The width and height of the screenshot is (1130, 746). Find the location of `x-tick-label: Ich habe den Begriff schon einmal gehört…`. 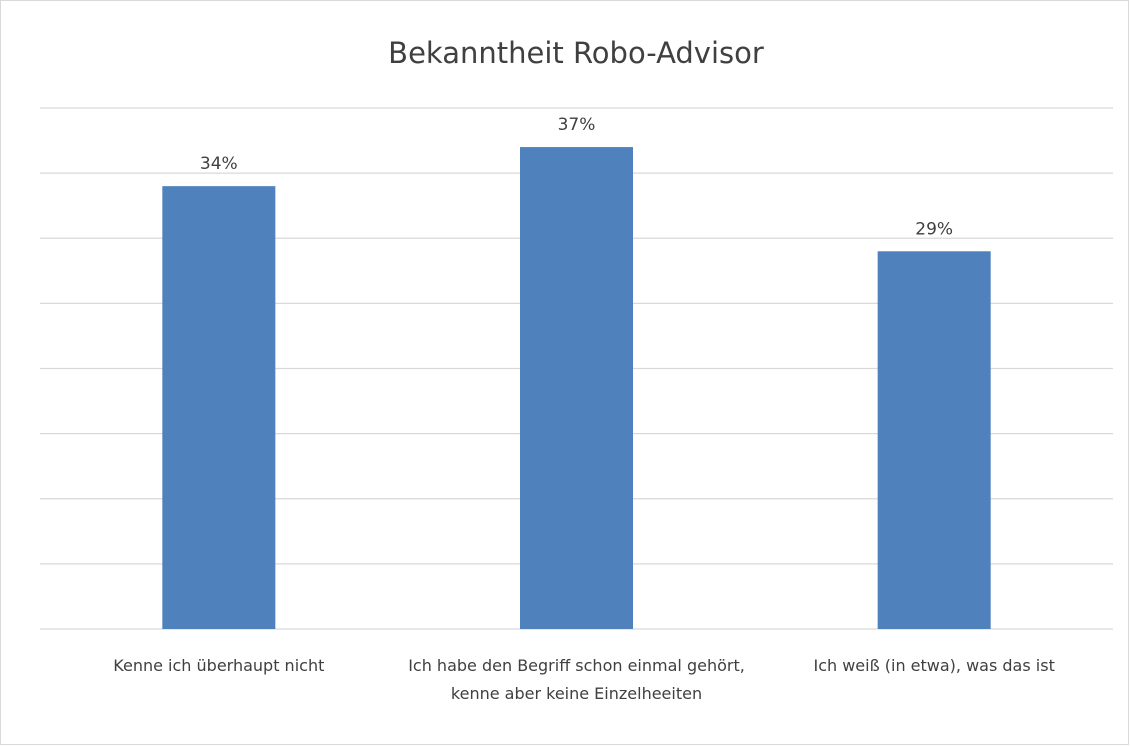

x-tick-label: Ich habe den Begriff schon einmal gehört… is located at coordinates (576, 679).